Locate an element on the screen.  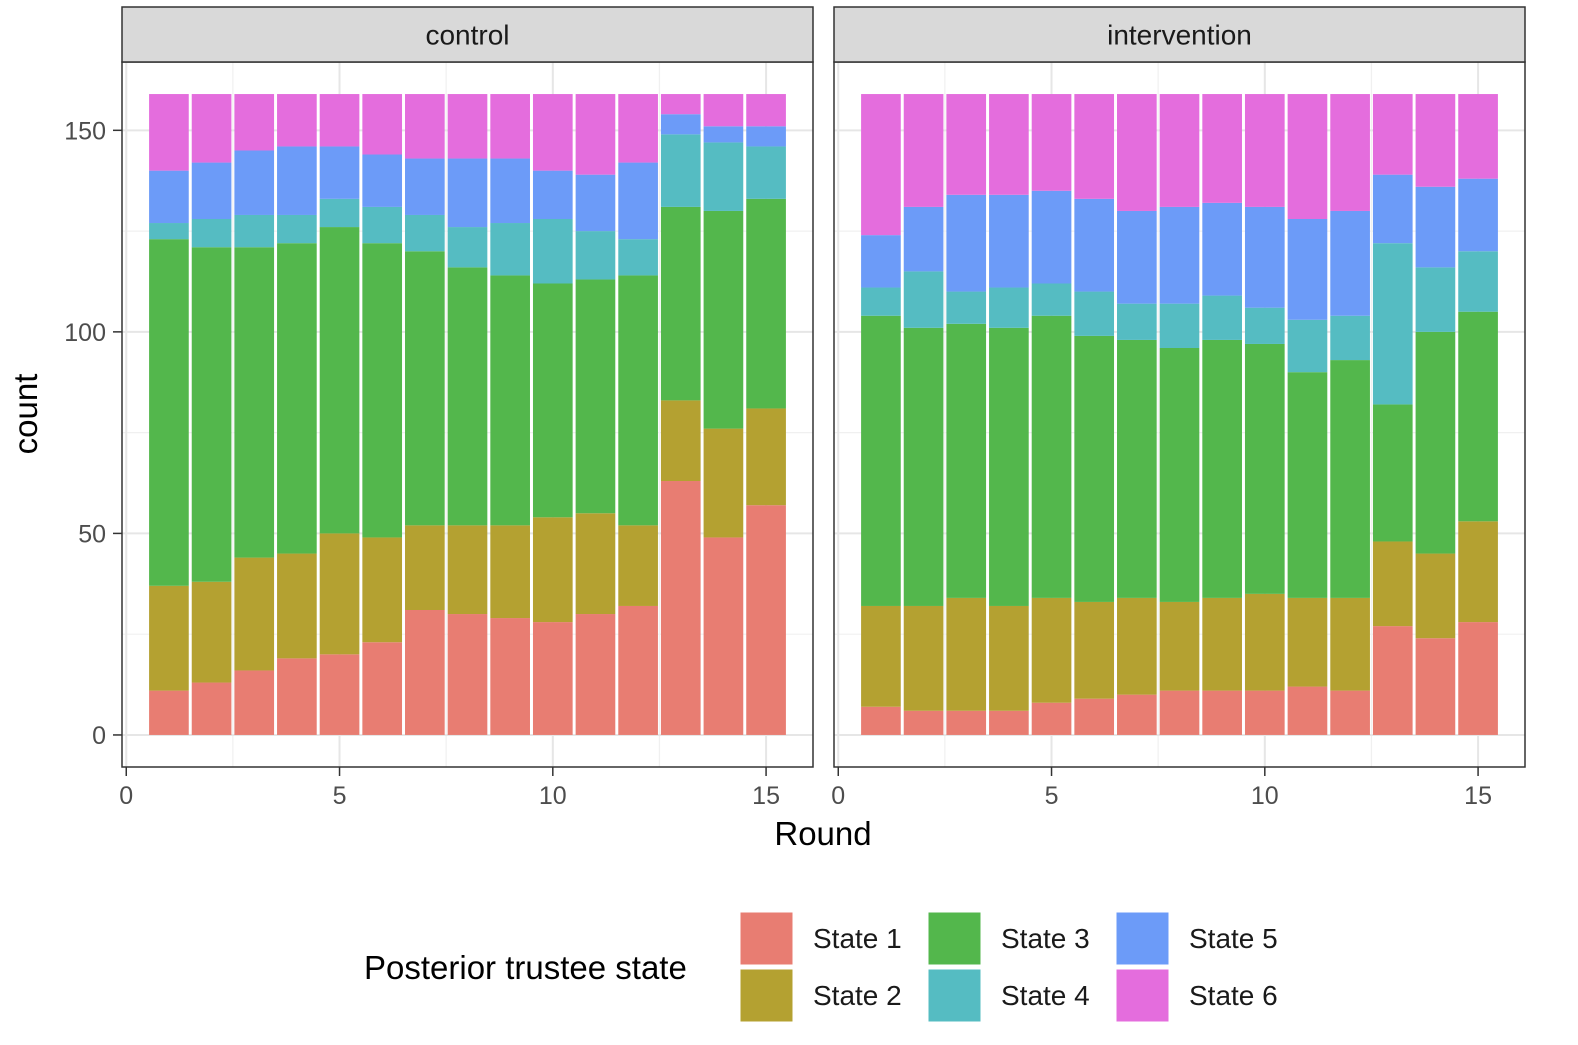
facet-strip is located at coordinates (467, 34).